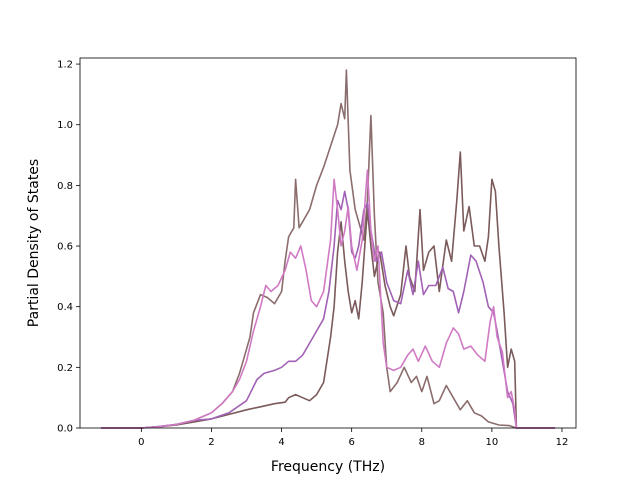 This screenshot has width=640, height=480. What do you see at coordinates (65, 368) in the screenshot?
I see `y-tick-label: 0.2` at bounding box center [65, 368].